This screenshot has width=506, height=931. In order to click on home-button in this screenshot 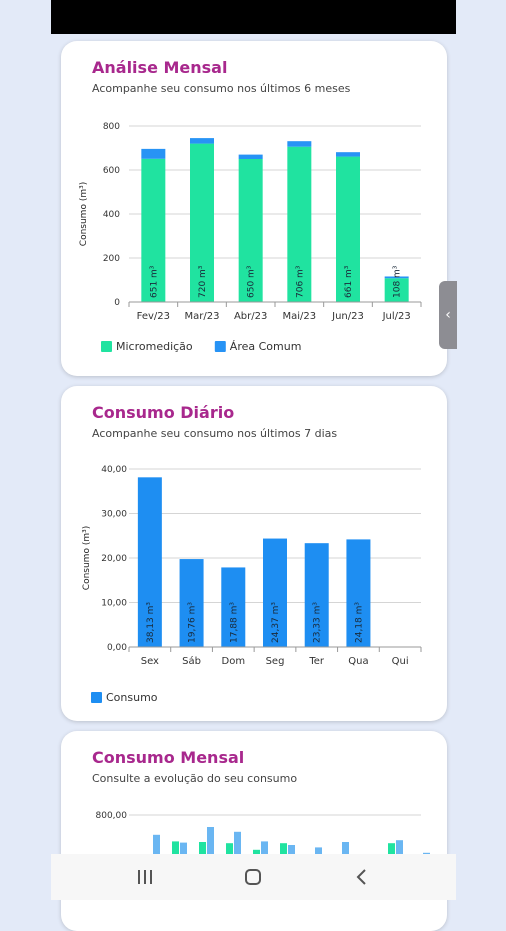, I will do `click(253, 877)`.